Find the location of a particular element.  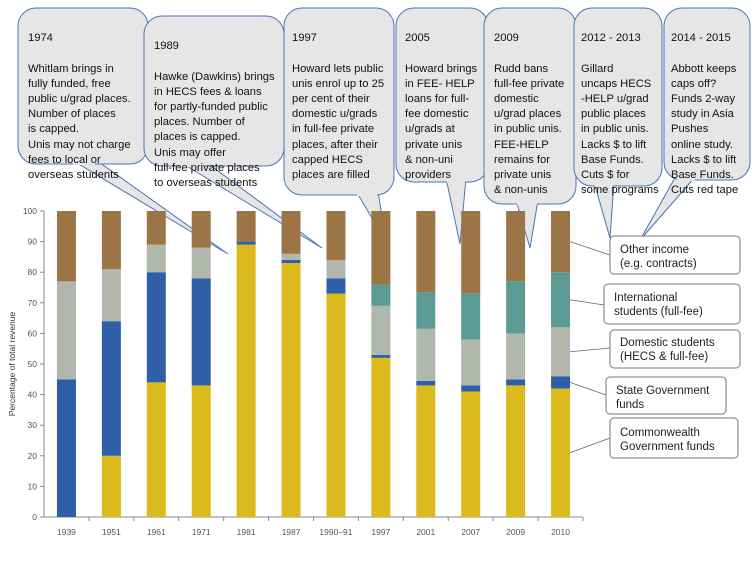

y-axis-label: Percentage of total revenue is located at coordinates (12, 364).